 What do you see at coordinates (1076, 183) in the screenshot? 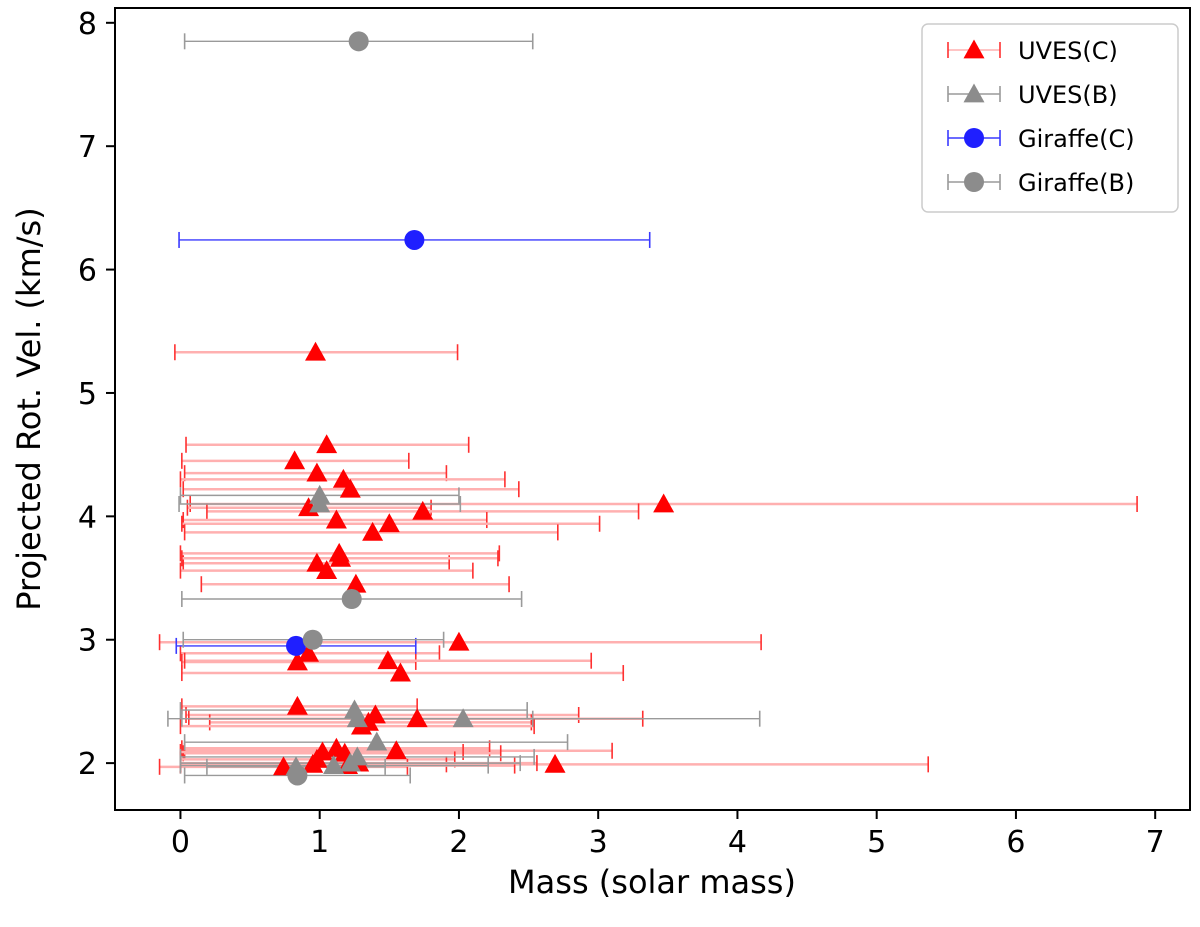
I see `legend-label: Giraffe(B)` at bounding box center [1076, 183].